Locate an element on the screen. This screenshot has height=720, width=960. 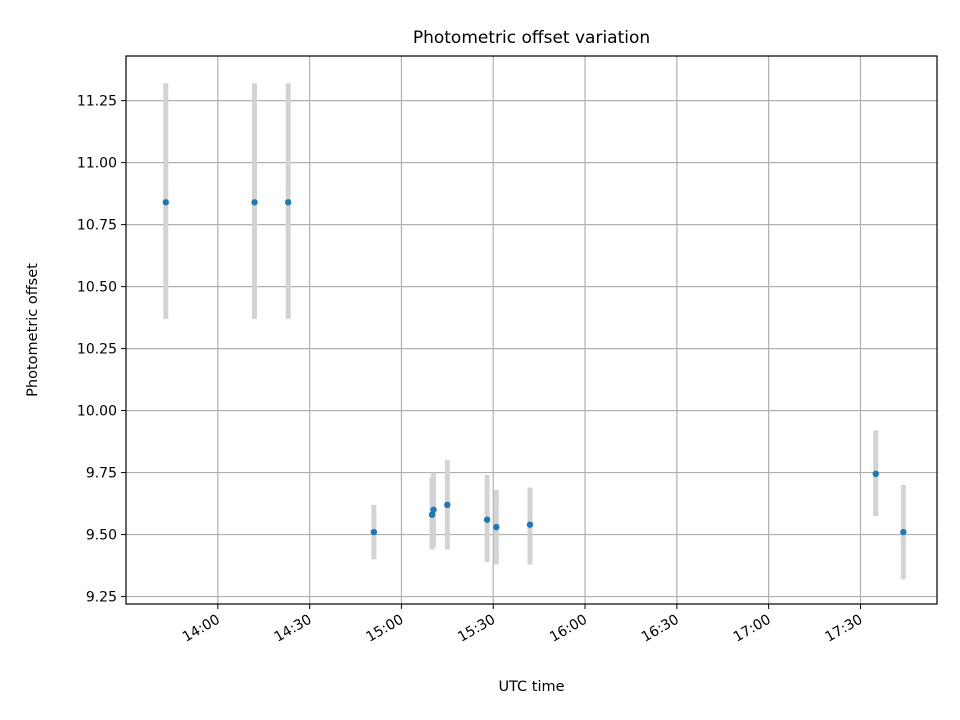
y-tick-label: 10.00 is located at coordinates (97, 412).